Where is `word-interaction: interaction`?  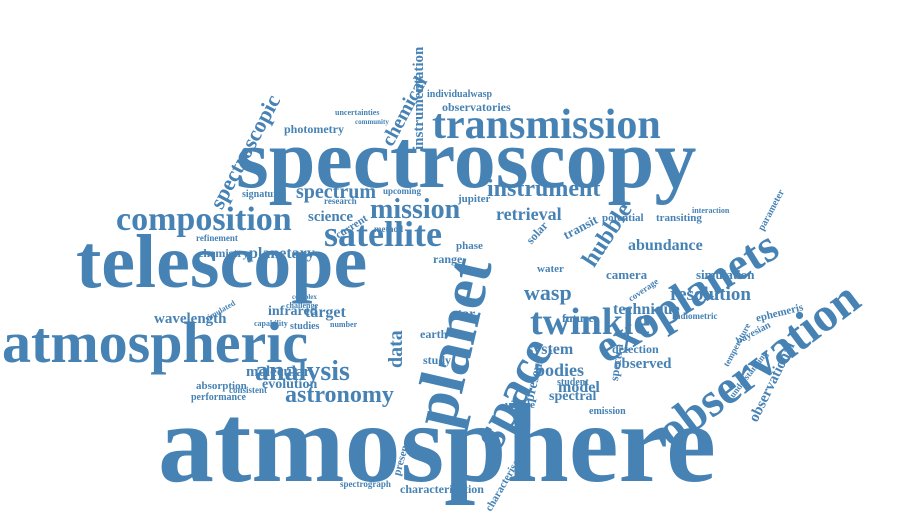 word-interaction: interaction is located at coordinates (711, 210).